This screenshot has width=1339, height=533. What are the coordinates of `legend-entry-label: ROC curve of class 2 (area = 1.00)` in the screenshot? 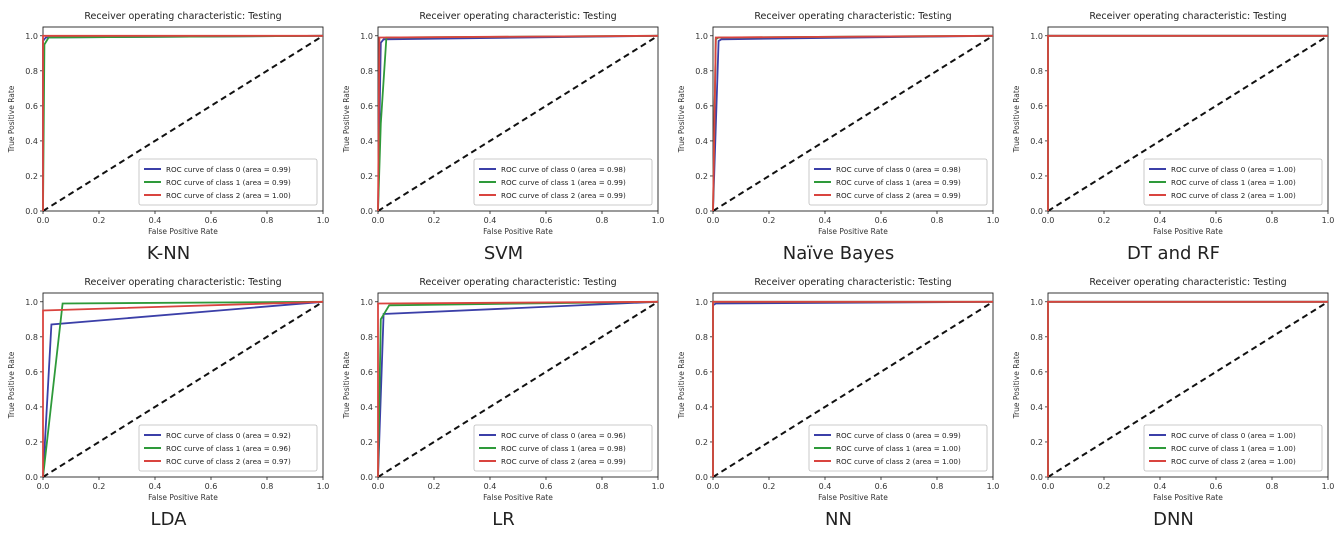 It's located at (898, 461).